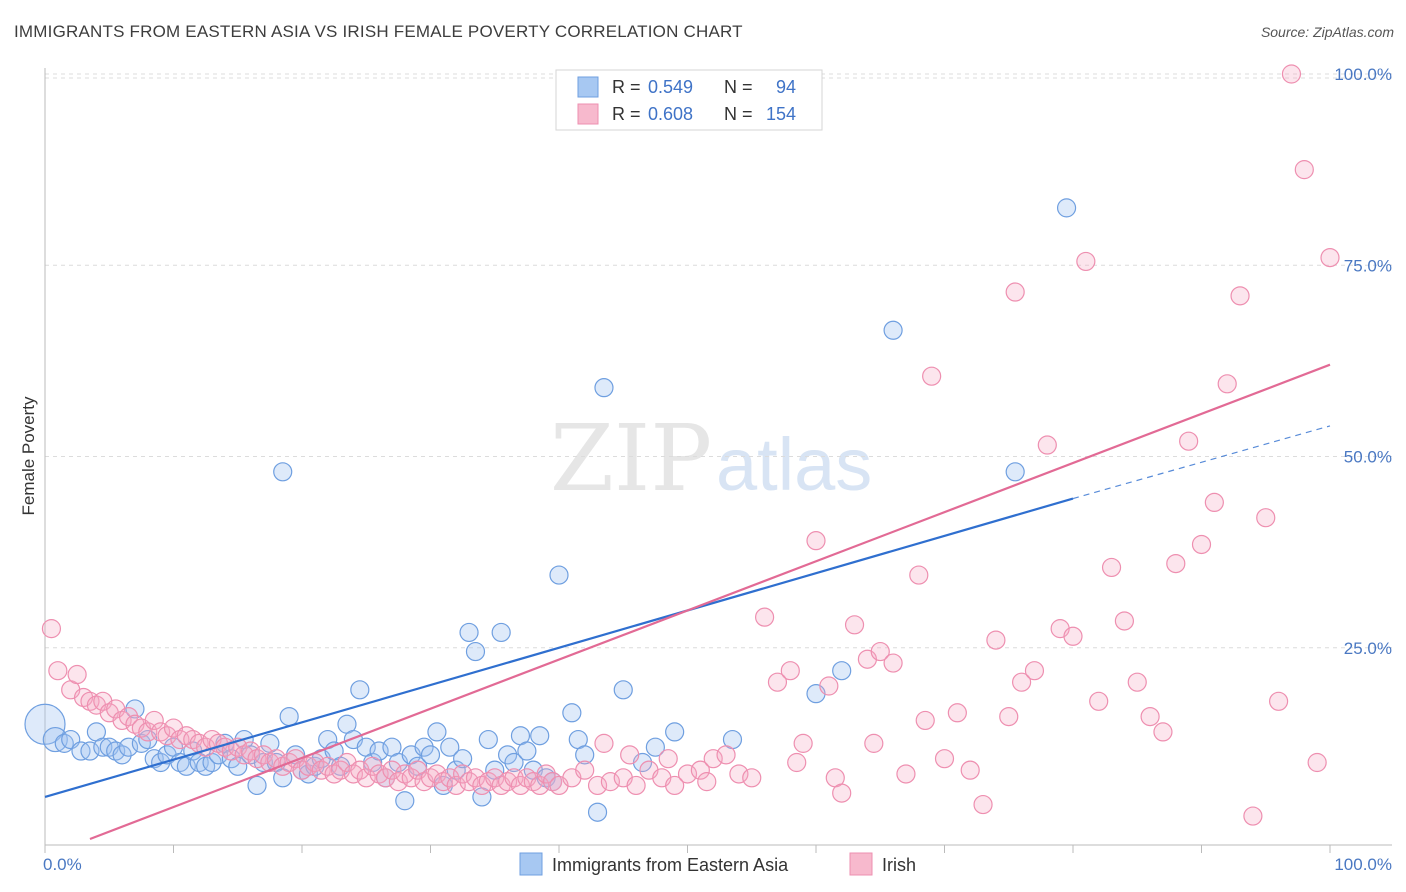  I want to click on y-tick-label: 25.0%, so click(1368, 648).